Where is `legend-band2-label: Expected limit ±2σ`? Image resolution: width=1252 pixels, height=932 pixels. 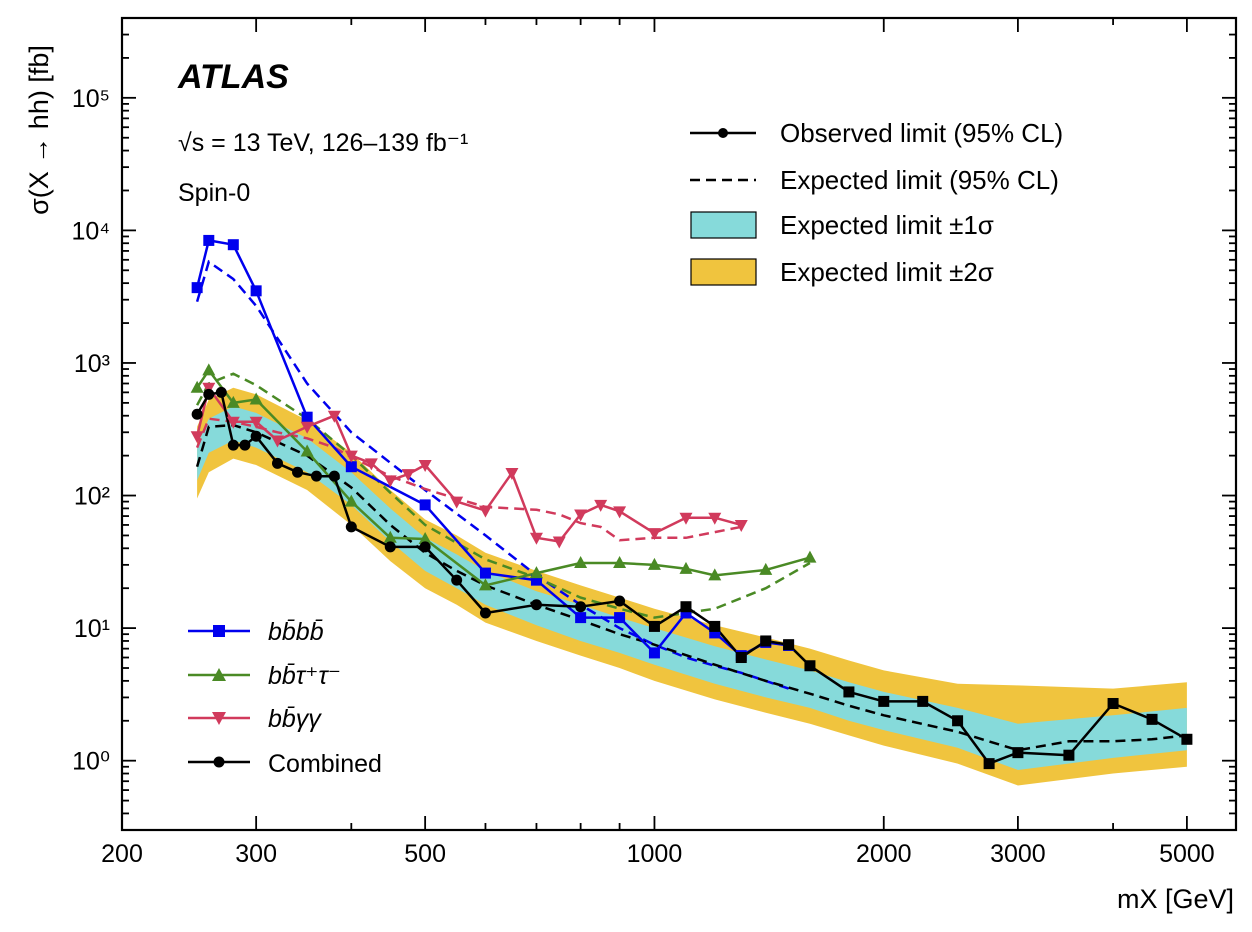
legend-band2-label: Expected limit ±2σ is located at coordinates (887, 272).